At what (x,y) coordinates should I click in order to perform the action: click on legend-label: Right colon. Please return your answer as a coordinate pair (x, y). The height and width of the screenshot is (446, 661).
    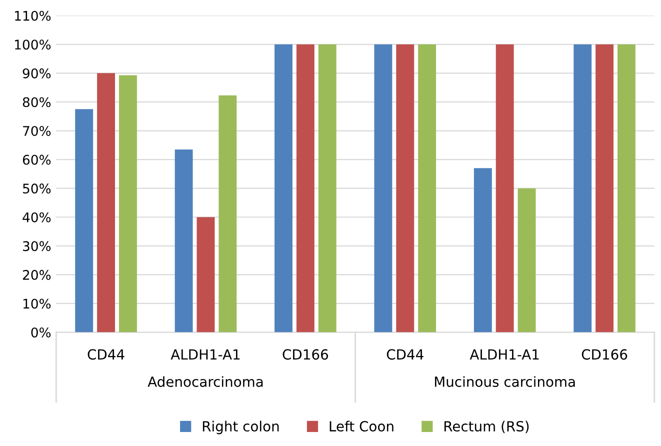
    Looking at the image, I should click on (240, 427).